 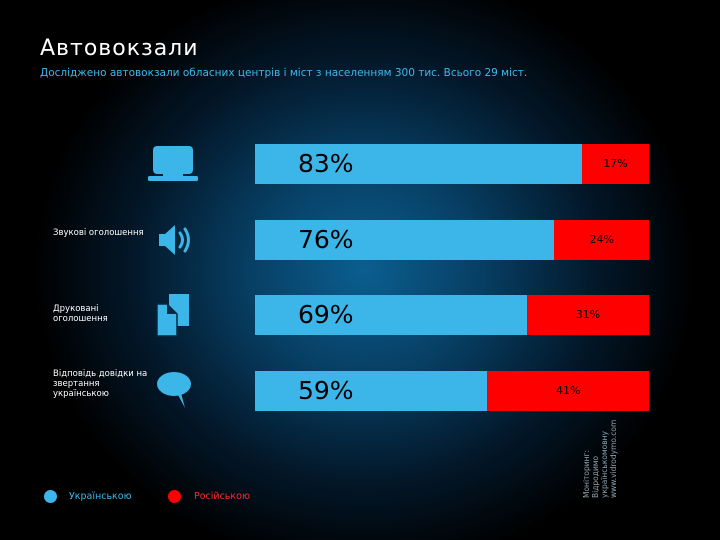 What do you see at coordinates (173, 240) in the screenshot?
I see `speaker-icon` at bounding box center [173, 240].